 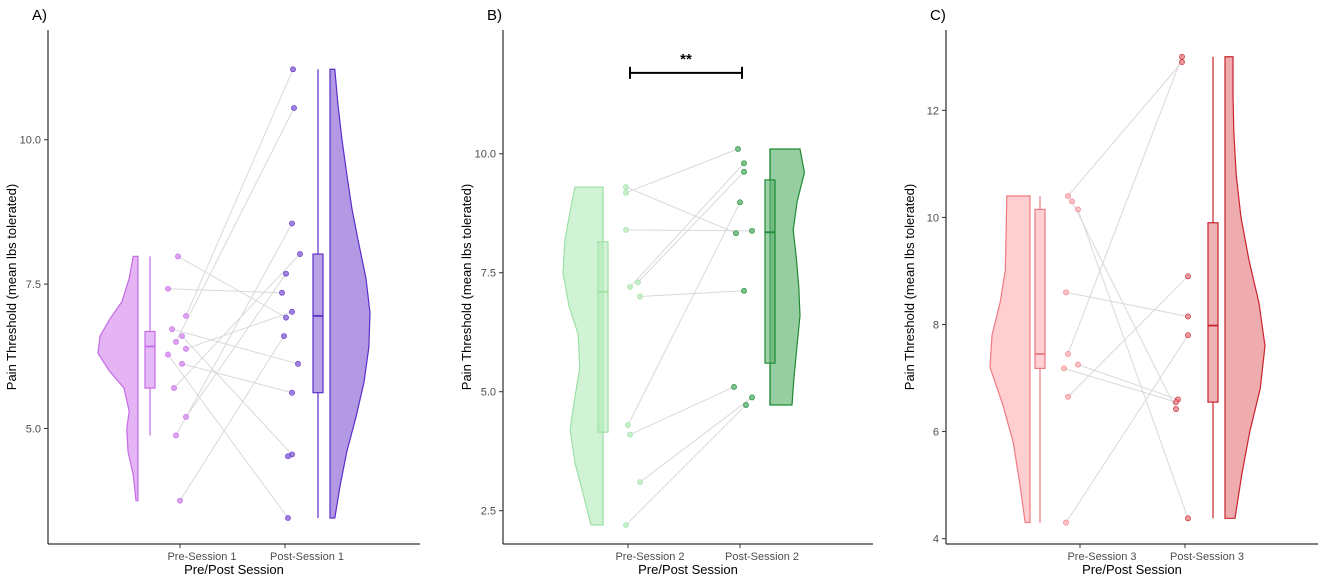 I want to click on y-tick-label: 4, so click(x=936, y=540).